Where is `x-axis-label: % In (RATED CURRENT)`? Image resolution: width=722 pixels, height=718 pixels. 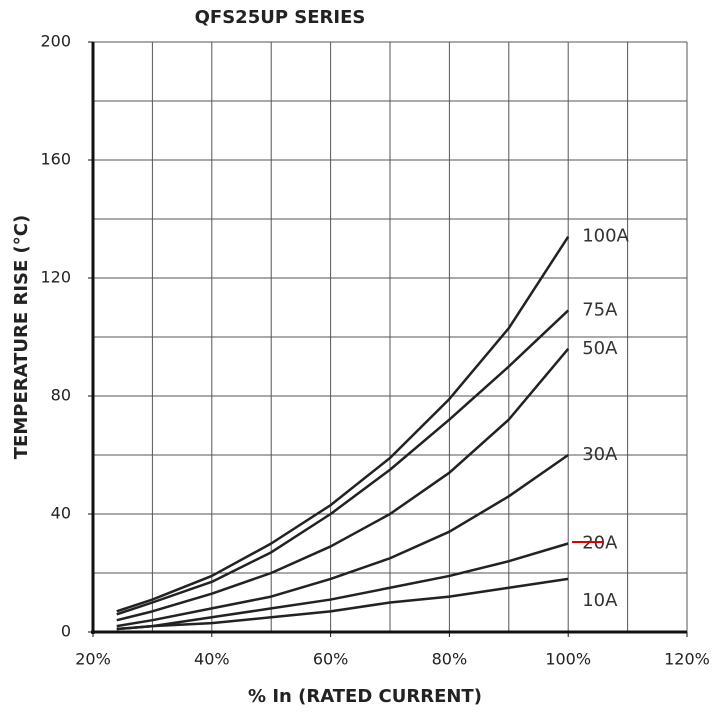
x-axis-label: % In (RATED CURRENT) is located at coordinates (365, 696).